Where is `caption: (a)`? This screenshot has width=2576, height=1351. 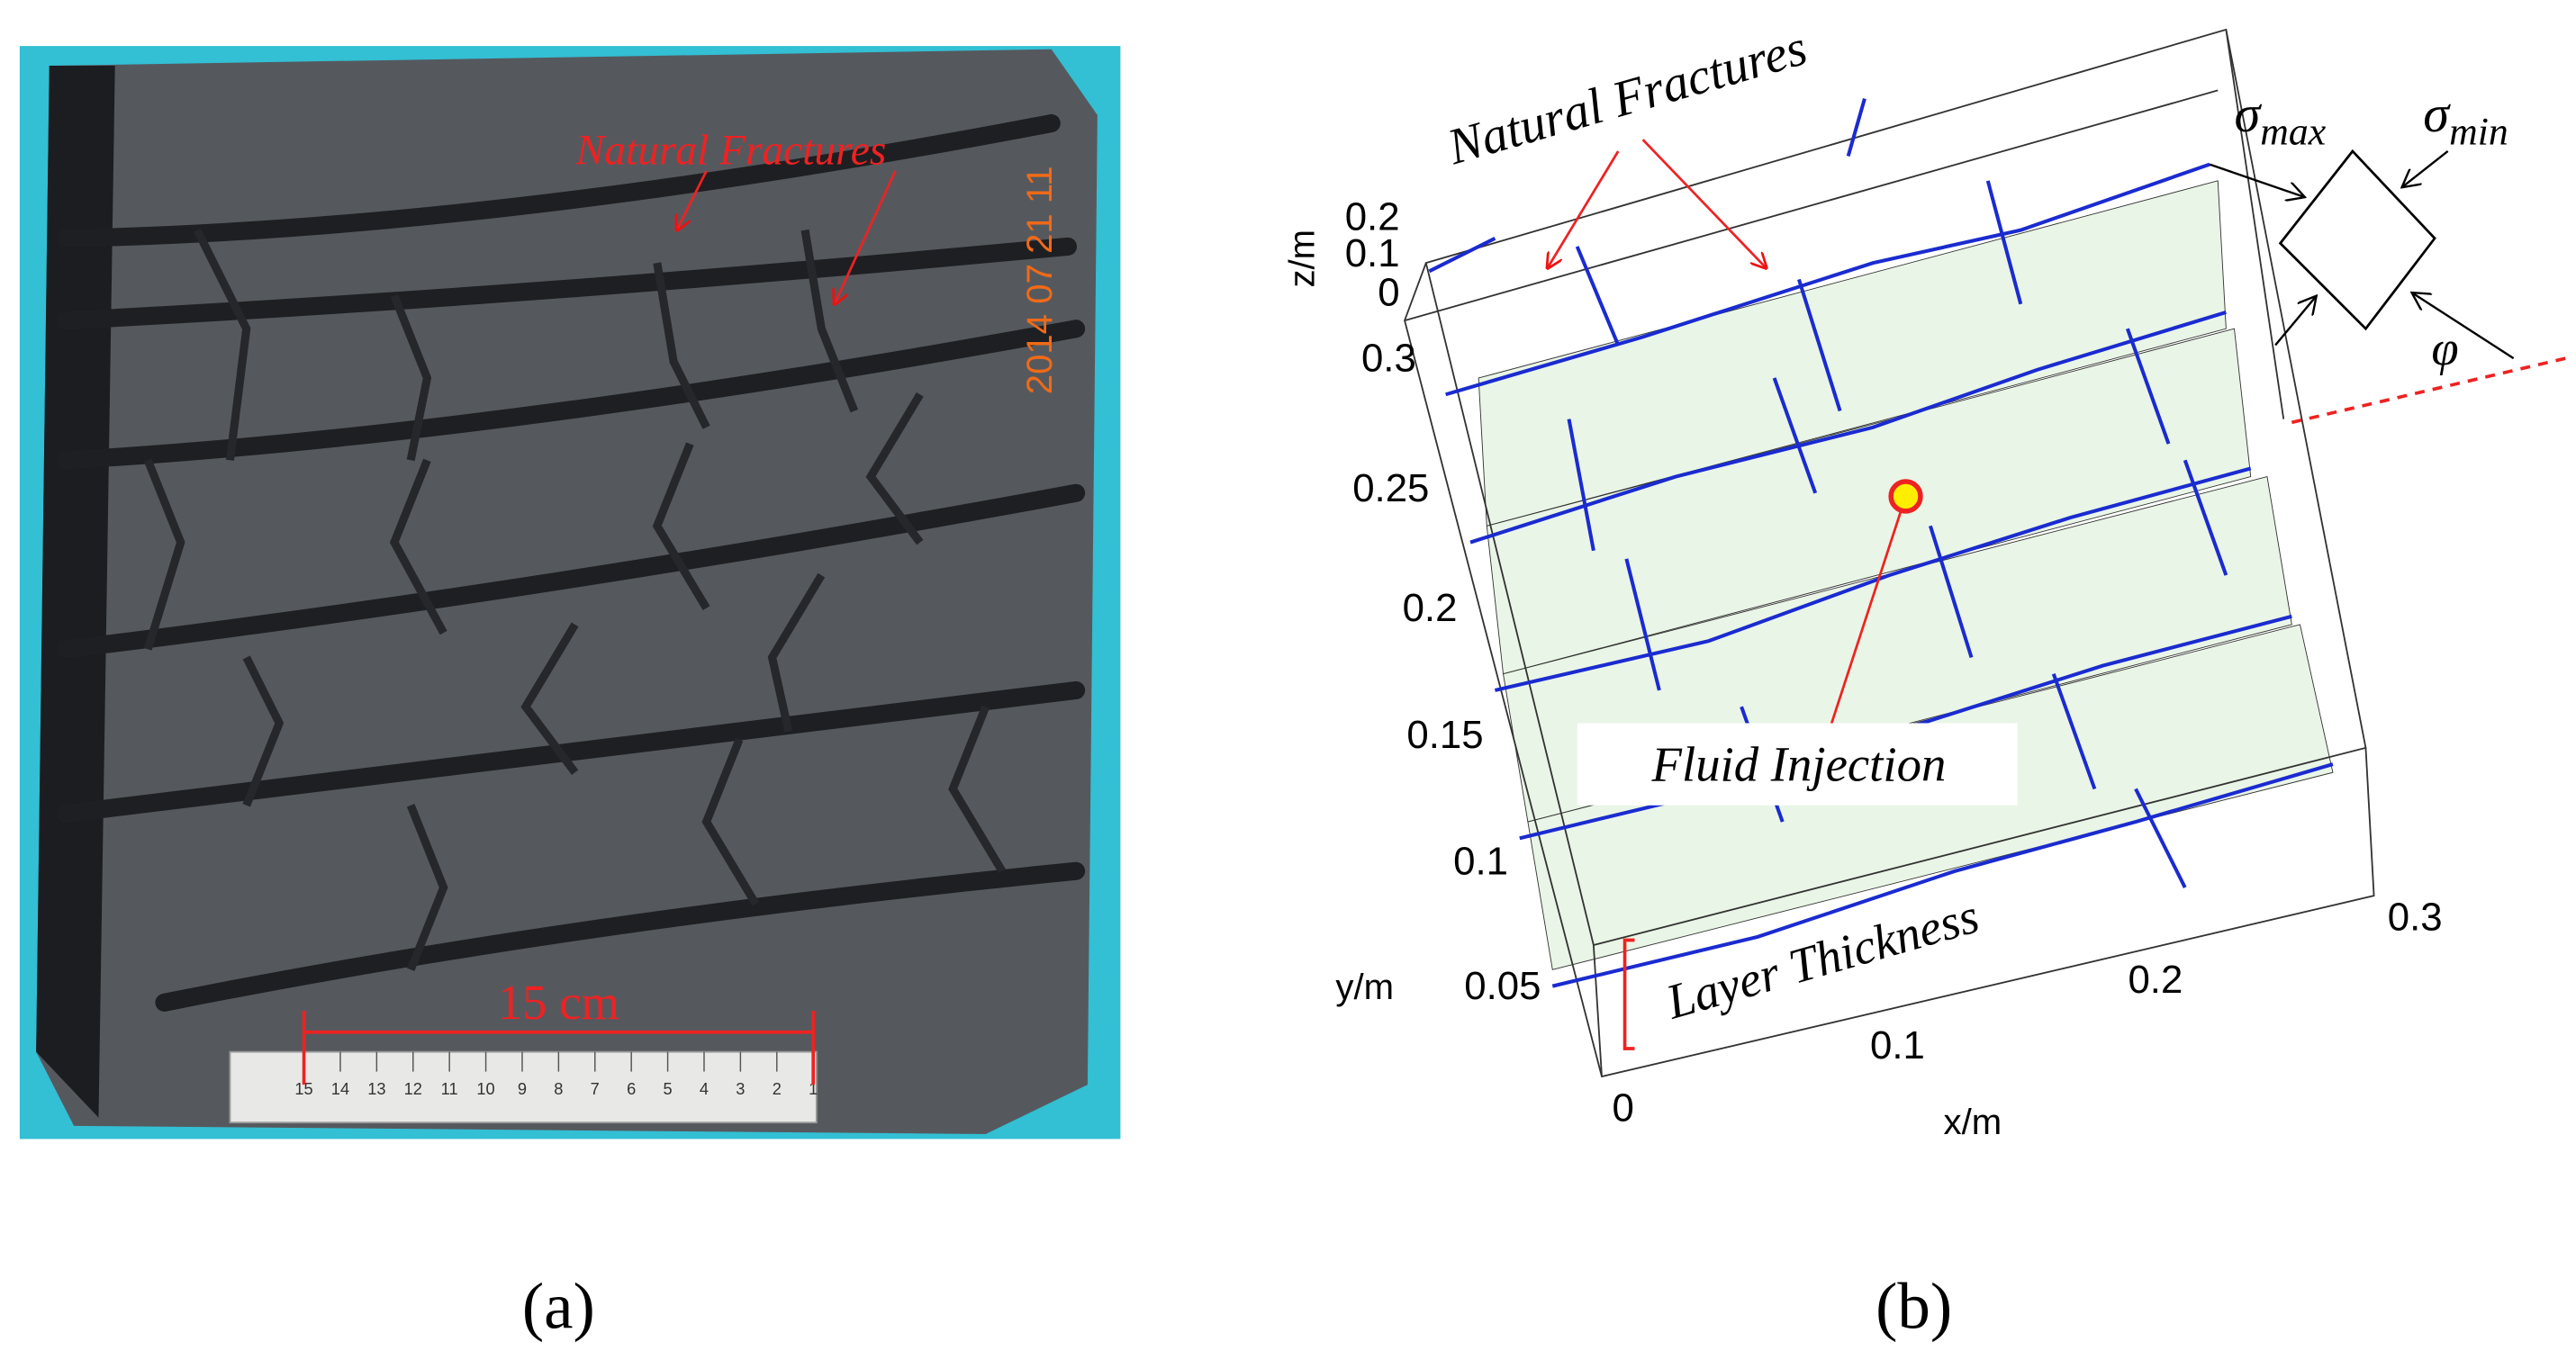
caption: (a) is located at coordinates (558, 1305).